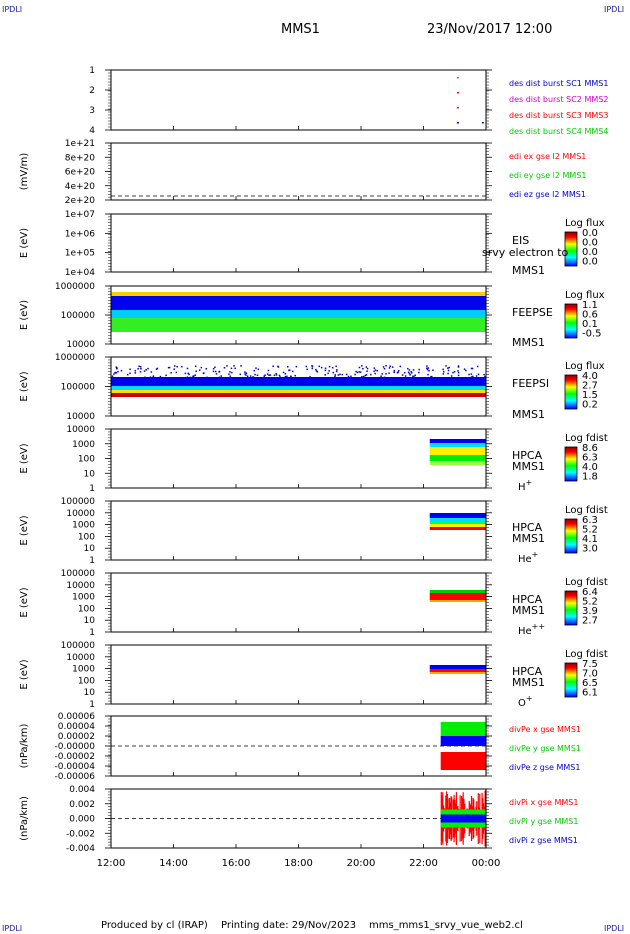 This screenshot has height=934, width=630. I want to click on instrument-label: EIS, so click(520, 240).